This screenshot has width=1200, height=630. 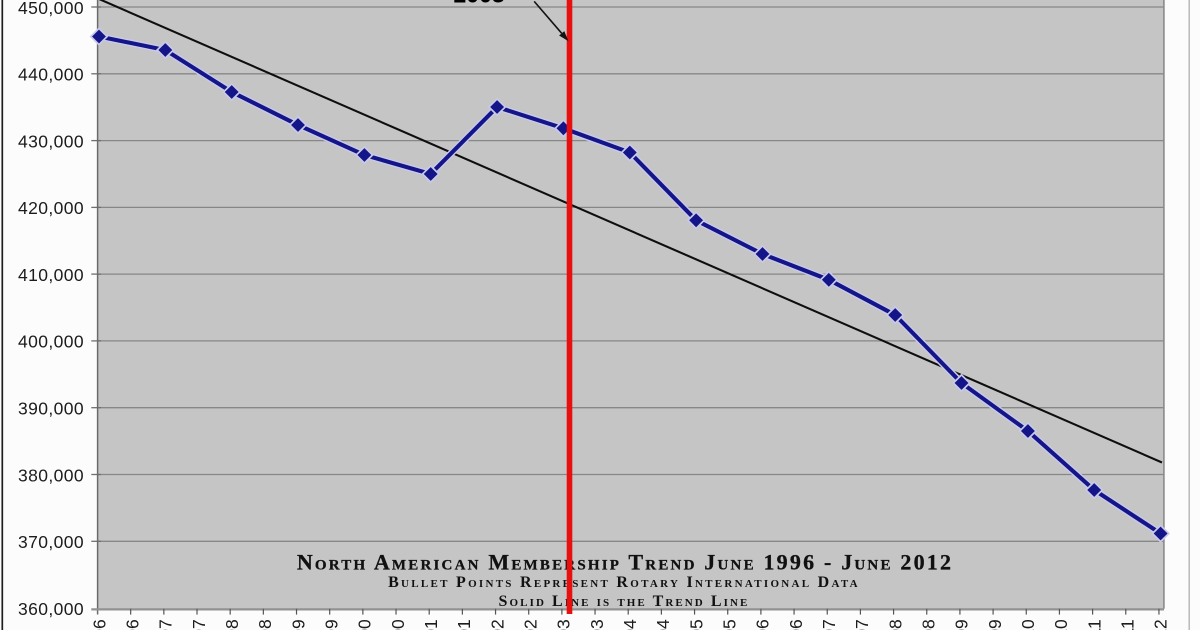 What do you see at coordinates (51, 208) in the screenshot?
I see `svg-text: 420,000` at bounding box center [51, 208].